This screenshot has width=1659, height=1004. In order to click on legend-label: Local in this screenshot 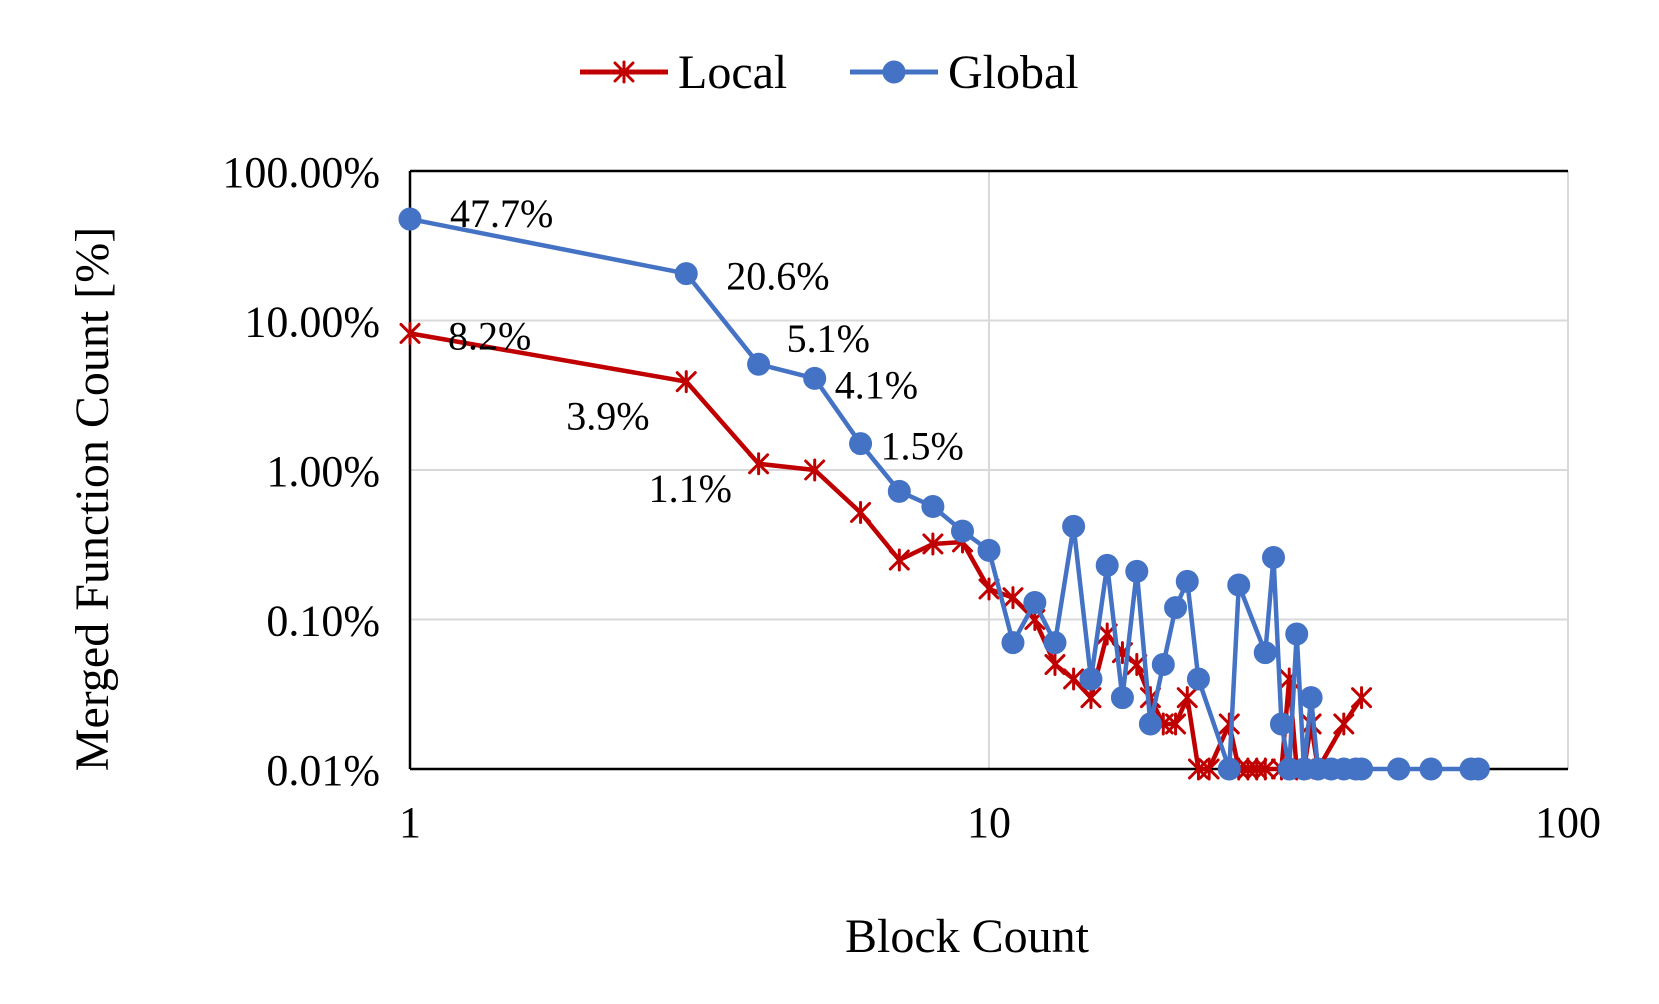, I will do `click(732, 72)`.